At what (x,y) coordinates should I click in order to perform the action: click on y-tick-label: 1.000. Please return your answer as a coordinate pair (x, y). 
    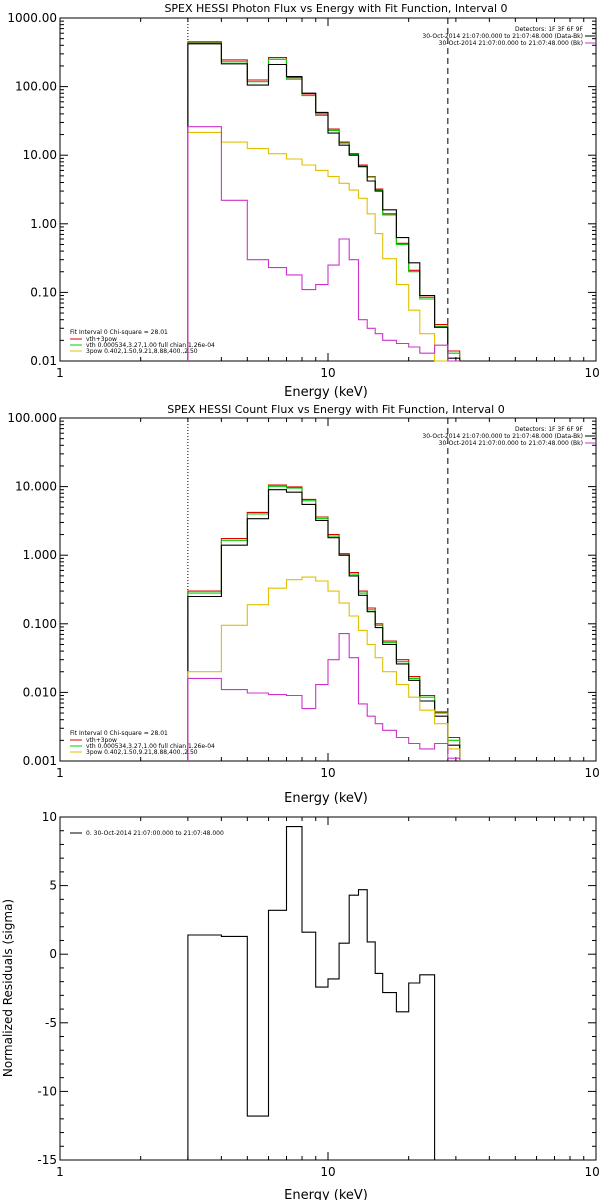
    Looking at the image, I should click on (40, 555).